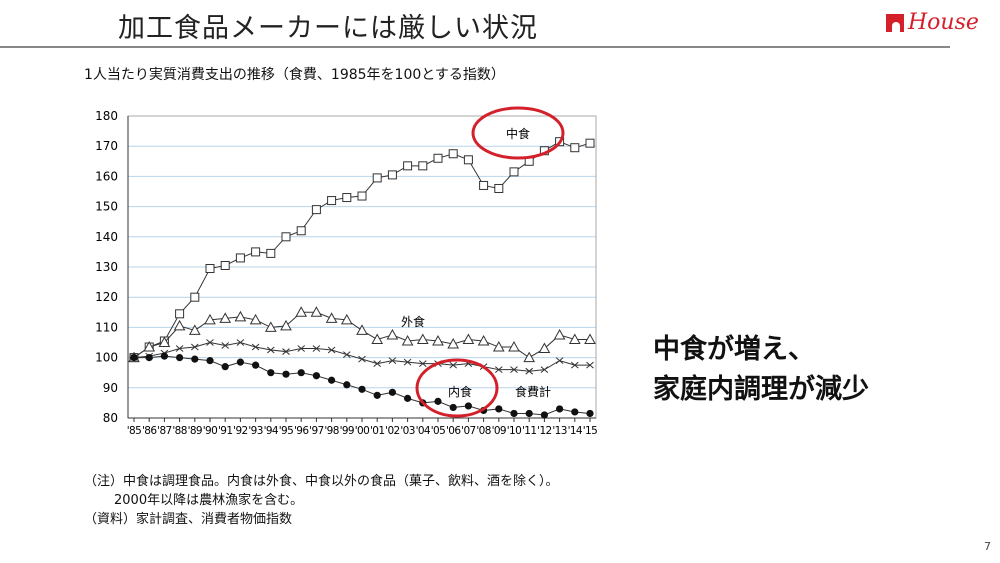  What do you see at coordinates (544, 431) in the screenshot?
I see `x-tick-label: '12` at bounding box center [544, 431].